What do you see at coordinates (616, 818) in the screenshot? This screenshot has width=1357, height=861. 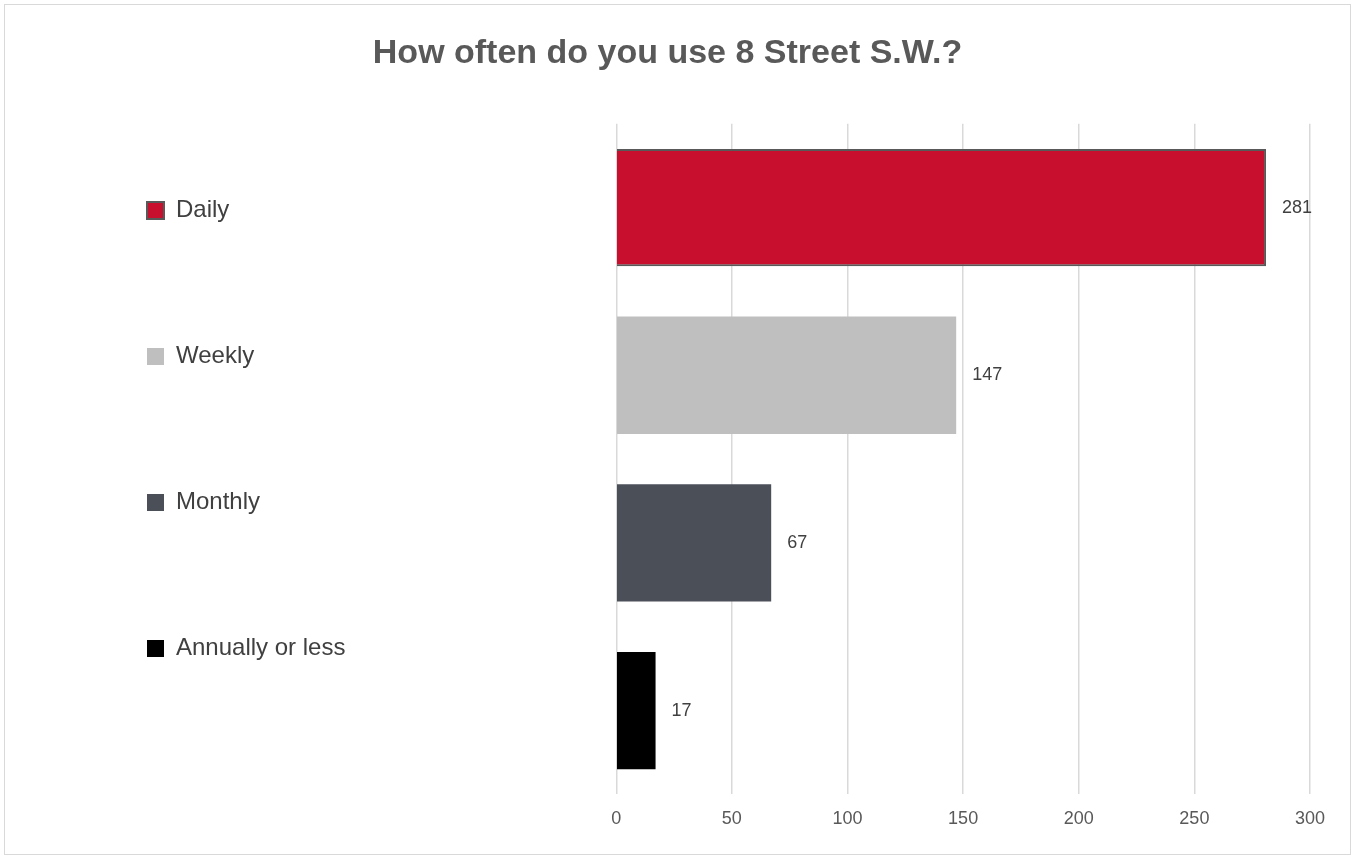 I see `x-tick-label: 0` at bounding box center [616, 818].